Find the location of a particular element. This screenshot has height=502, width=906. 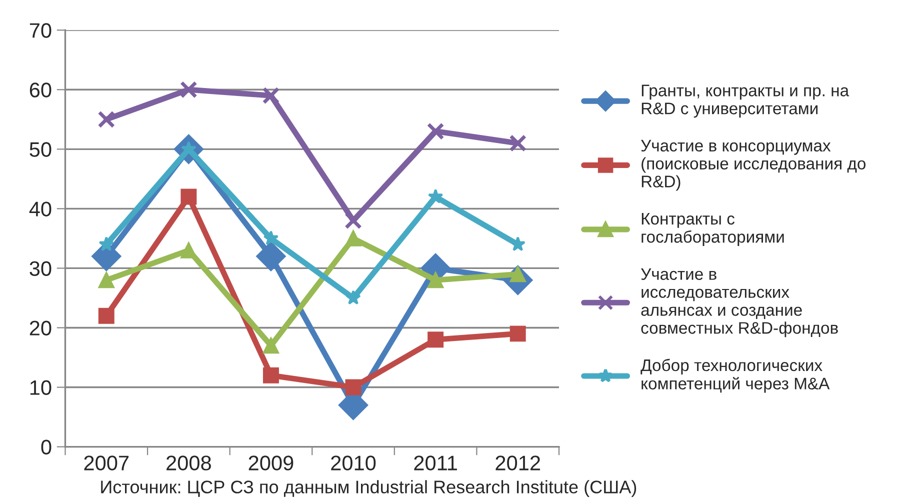

y-tick-label: 0 is located at coordinates (46, 447).